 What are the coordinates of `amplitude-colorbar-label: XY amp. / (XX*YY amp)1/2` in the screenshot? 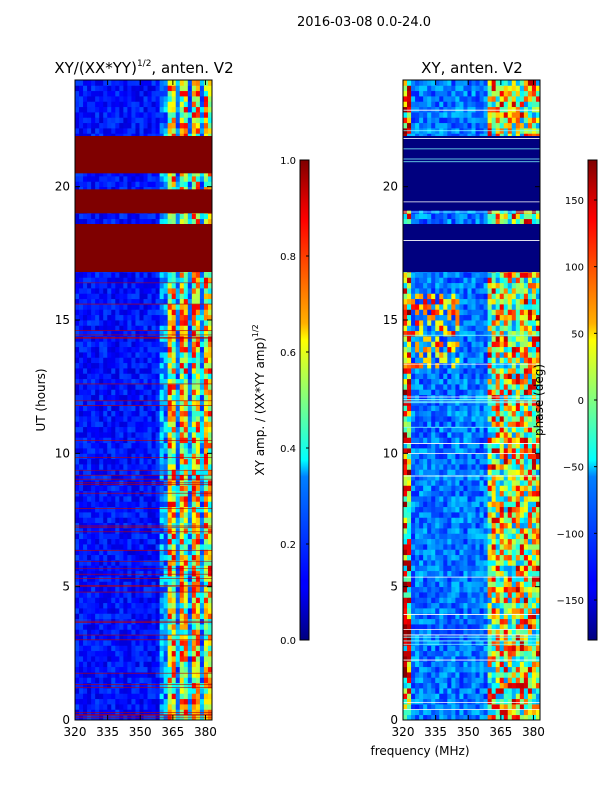 It's located at (259, 399).